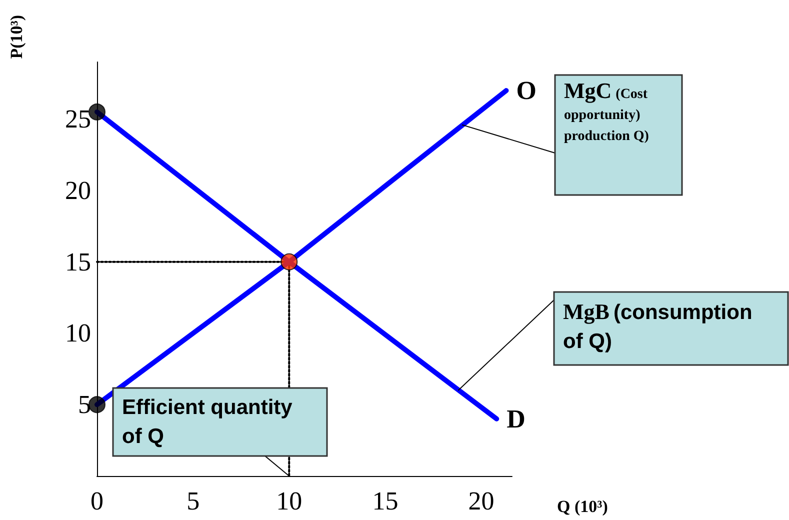 Image resolution: width=789 pixels, height=520 pixels. I want to click on y-tick-label: 15, so click(78, 261).